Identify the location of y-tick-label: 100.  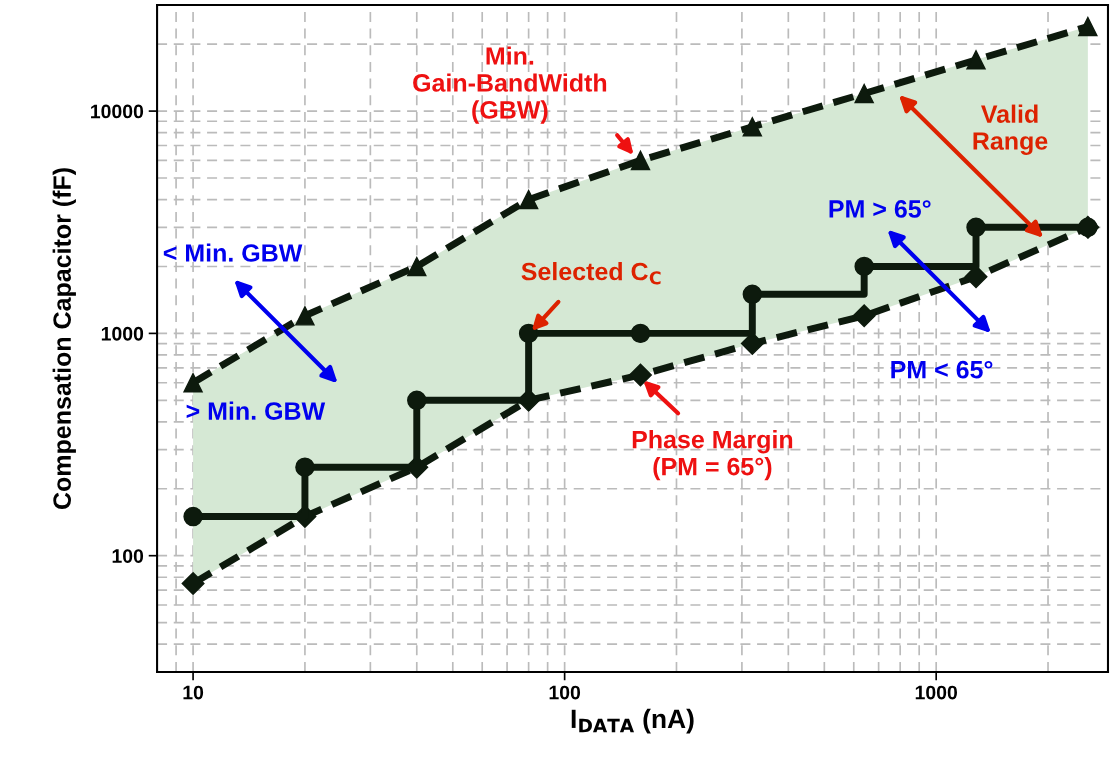
(128, 556).